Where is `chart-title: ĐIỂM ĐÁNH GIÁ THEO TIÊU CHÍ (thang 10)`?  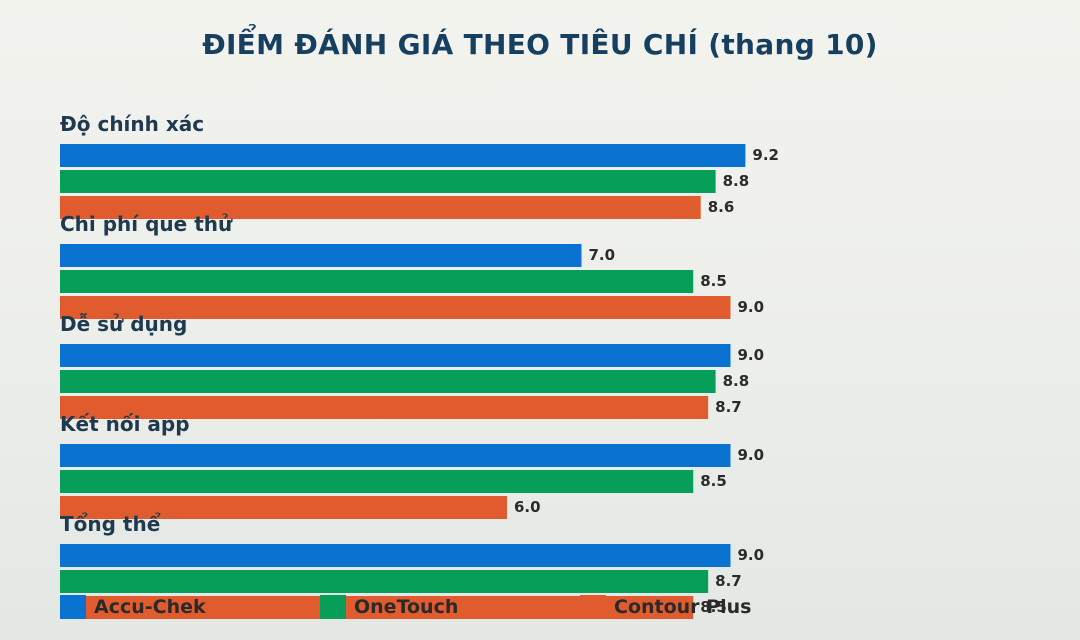
chart-title: ĐIỂM ĐÁNH GIÁ THEO TIÊU CHÍ (thang 10) is located at coordinates (540, 44).